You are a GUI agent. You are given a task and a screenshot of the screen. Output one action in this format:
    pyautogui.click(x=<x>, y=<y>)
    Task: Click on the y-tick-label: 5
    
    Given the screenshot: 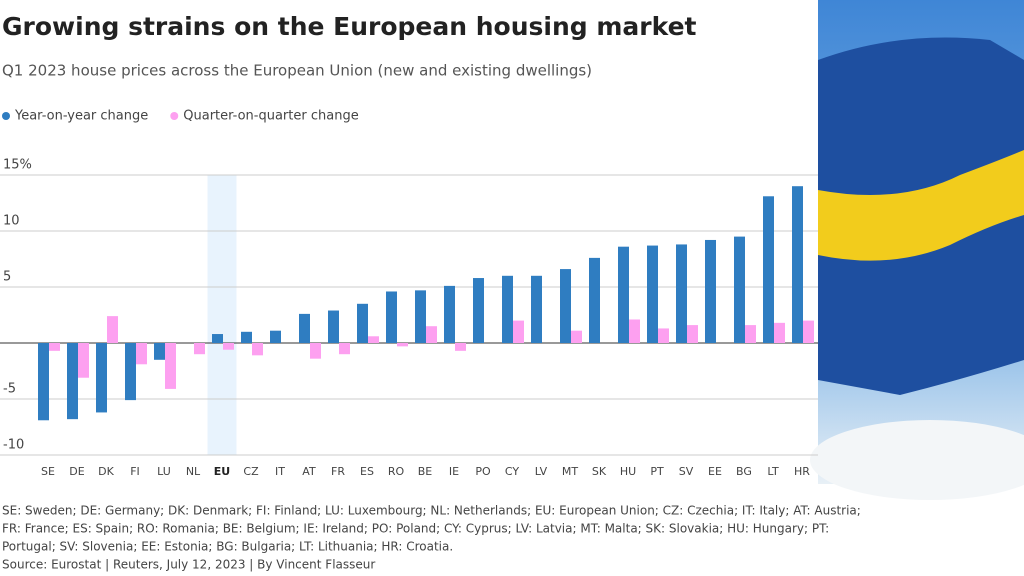 What is the action you would take?
    pyautogui.click(x=7, y=277)
    